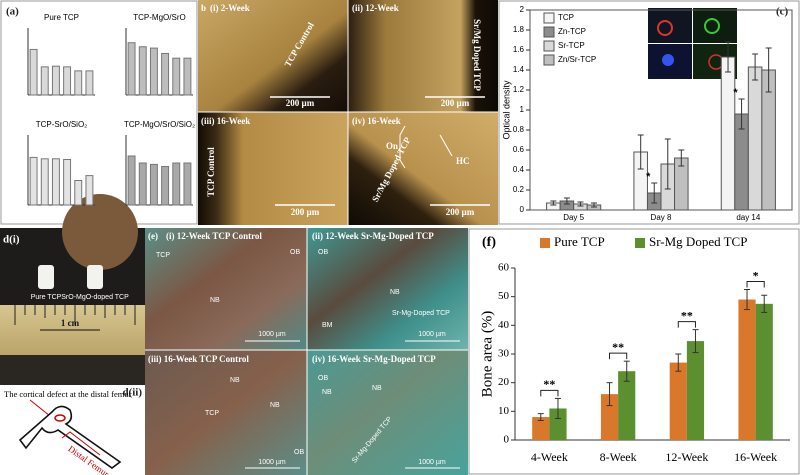 The image size is (800, 475). Describe the element at coordinates (60, 418) in the screenshot. I see `defect` at that location.